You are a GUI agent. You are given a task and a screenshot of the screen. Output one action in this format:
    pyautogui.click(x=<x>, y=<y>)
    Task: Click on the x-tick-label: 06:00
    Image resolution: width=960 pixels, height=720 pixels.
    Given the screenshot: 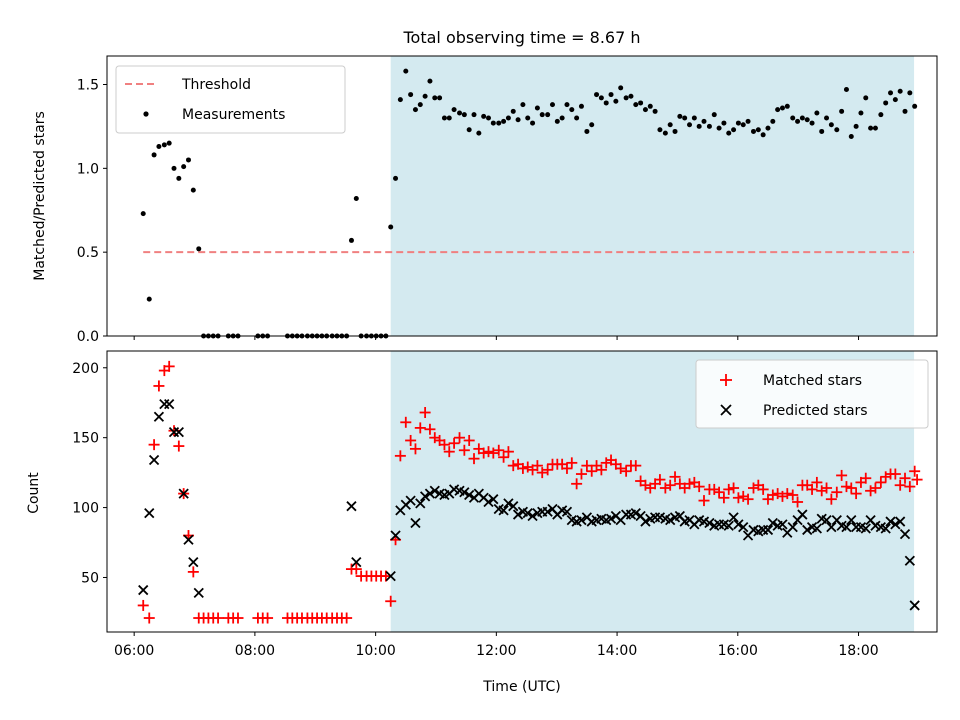 What is the action you would take?
    pyautogui.click(x=134, y=651)
    